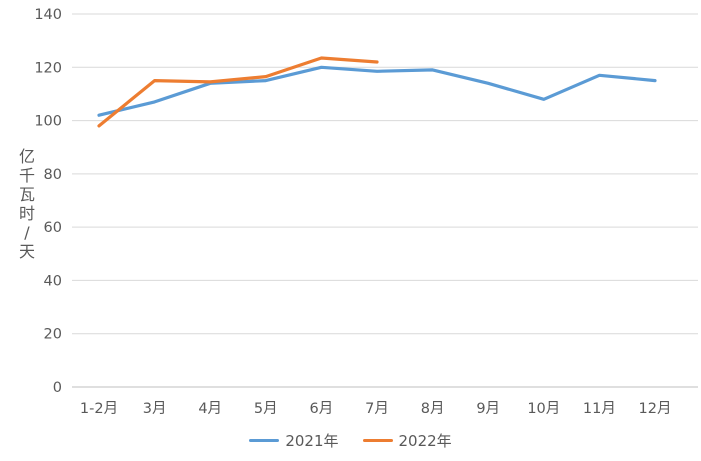 This screenshot has height=461, width=701. What do you see at coordinates (350, 440) in the screenshot?
I see `legend: 2021年 2022年` at bounding box center [350, 440].